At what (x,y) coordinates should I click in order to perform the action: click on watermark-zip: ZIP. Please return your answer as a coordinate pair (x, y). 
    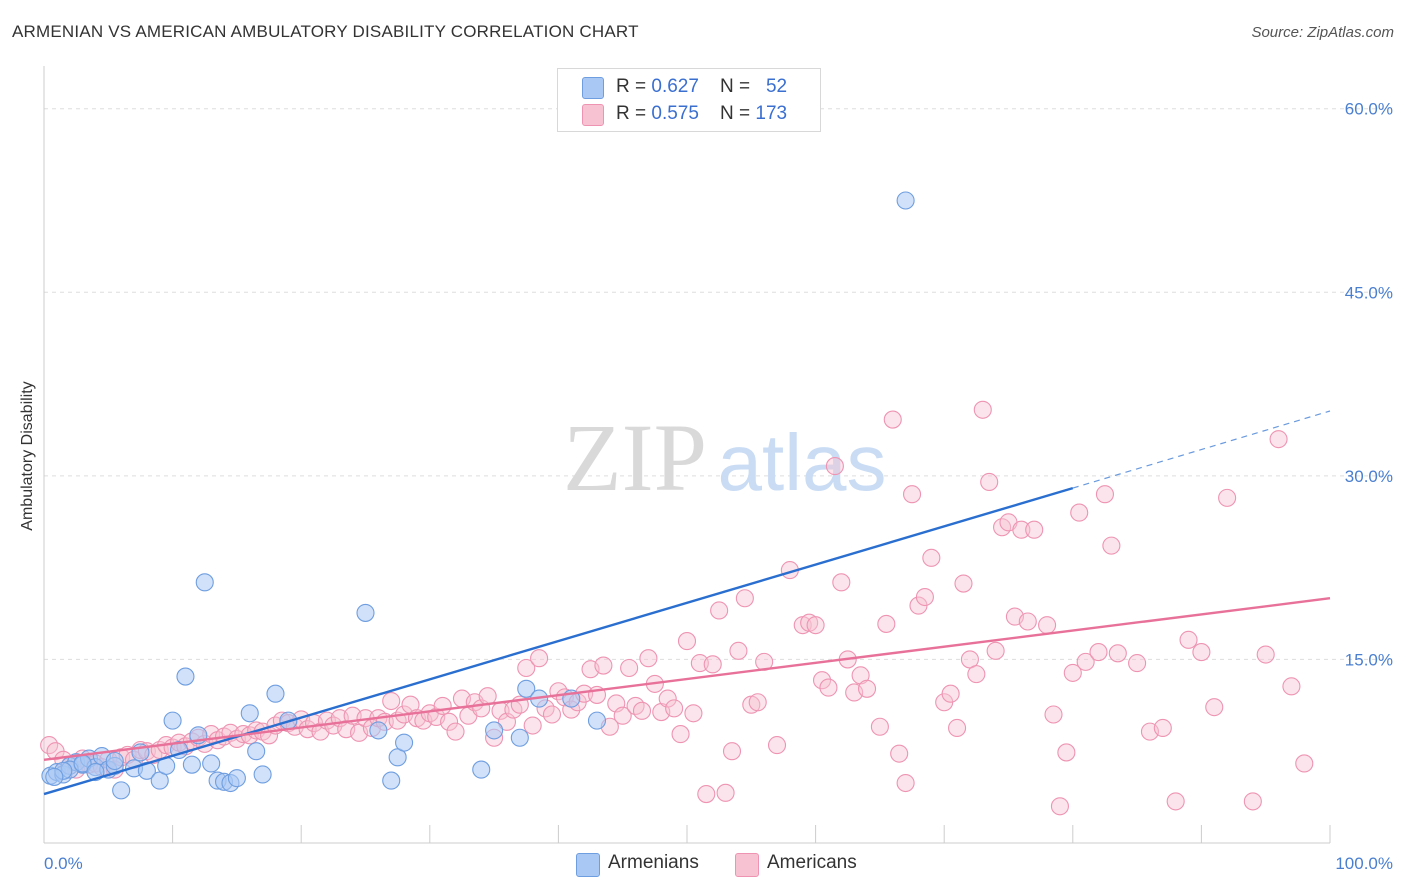
    Looking at the image, I should click on (635, 457).